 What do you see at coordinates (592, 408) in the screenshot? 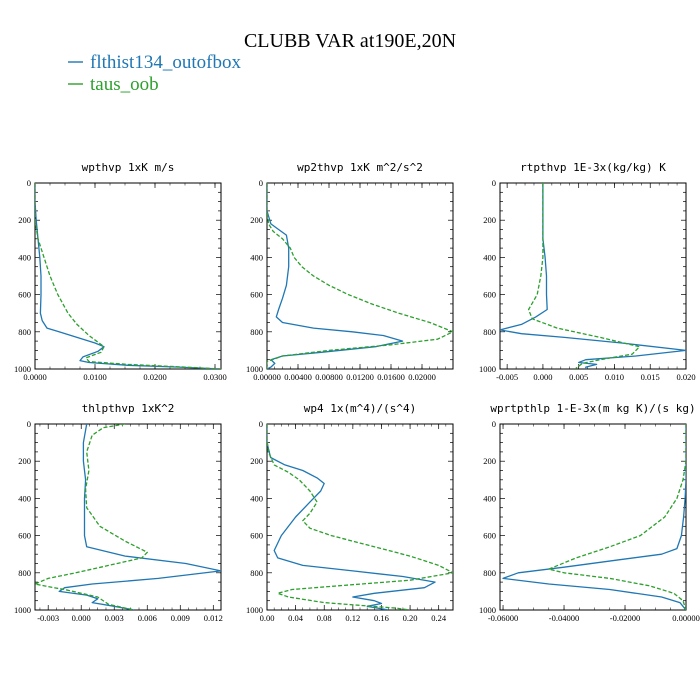
I see `panel-title: wprtpthlp 1-E-3x(m kg K)/(s kg)` at bounding box center [592, 408].